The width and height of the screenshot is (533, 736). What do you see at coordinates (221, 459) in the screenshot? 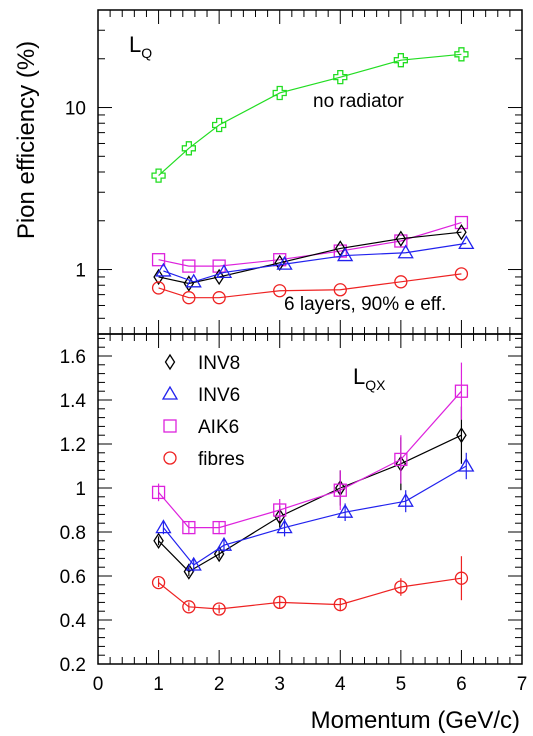
I see `legend-label-fibres: fibres` at bounding box center [221, 459].